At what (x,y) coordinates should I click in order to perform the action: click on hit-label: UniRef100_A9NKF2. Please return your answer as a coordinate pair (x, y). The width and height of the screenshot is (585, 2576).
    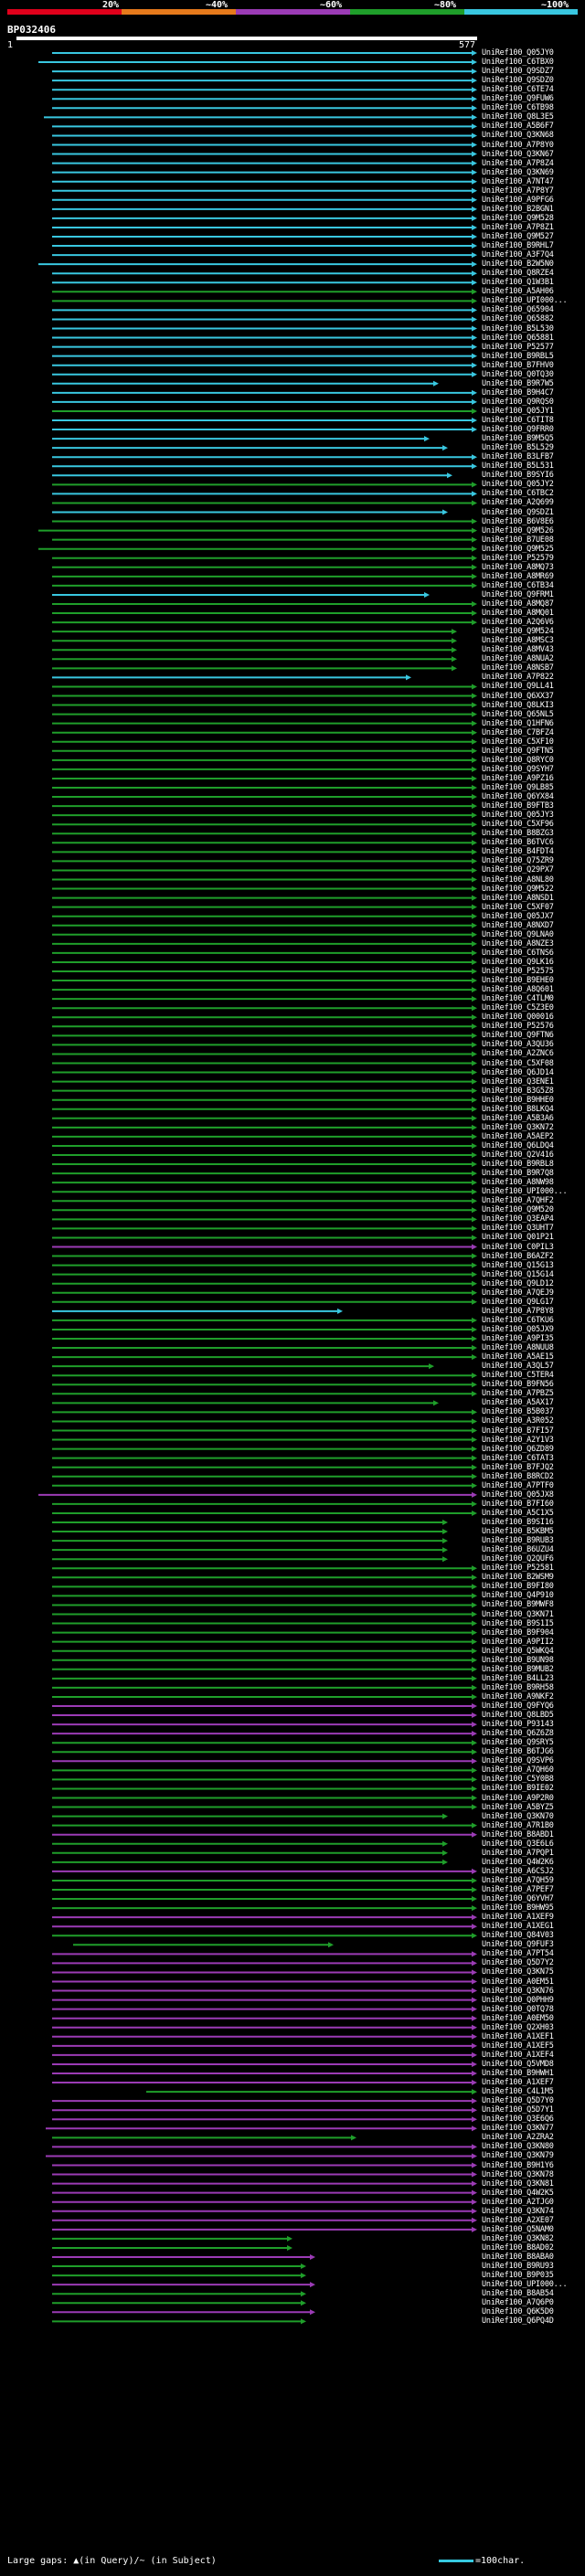
    Looking at the image, I should click on (518, 1696).